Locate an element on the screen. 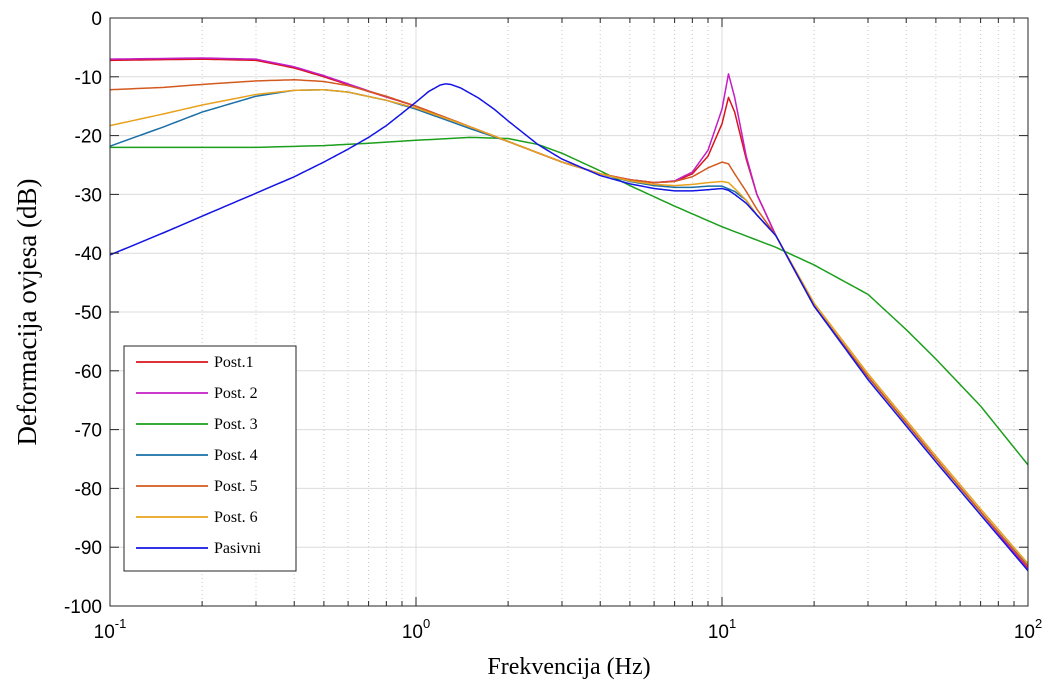  y-tick-label: -50 is located at coordinates (88, 313).